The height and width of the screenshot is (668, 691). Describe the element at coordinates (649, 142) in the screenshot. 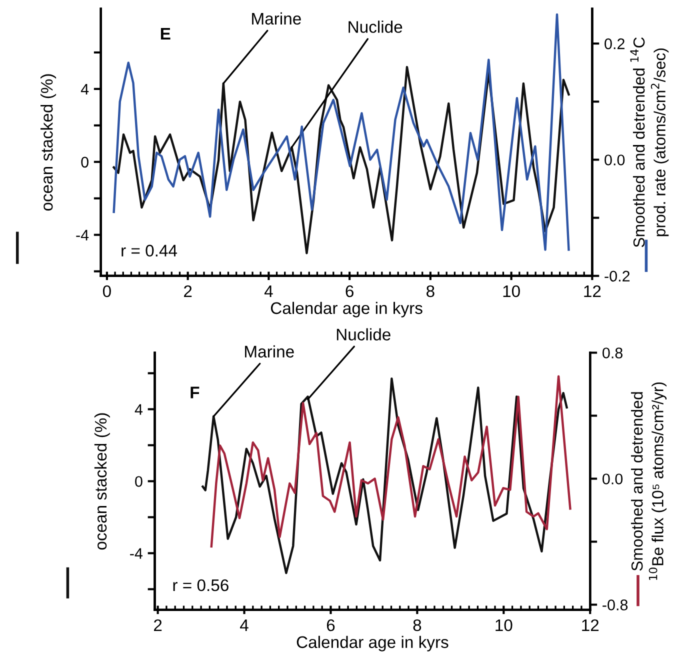

I see `text: Smoothed and detrended $^{14}$C prod. rate (atoms/cm$^{2}$/sec)` at that location.